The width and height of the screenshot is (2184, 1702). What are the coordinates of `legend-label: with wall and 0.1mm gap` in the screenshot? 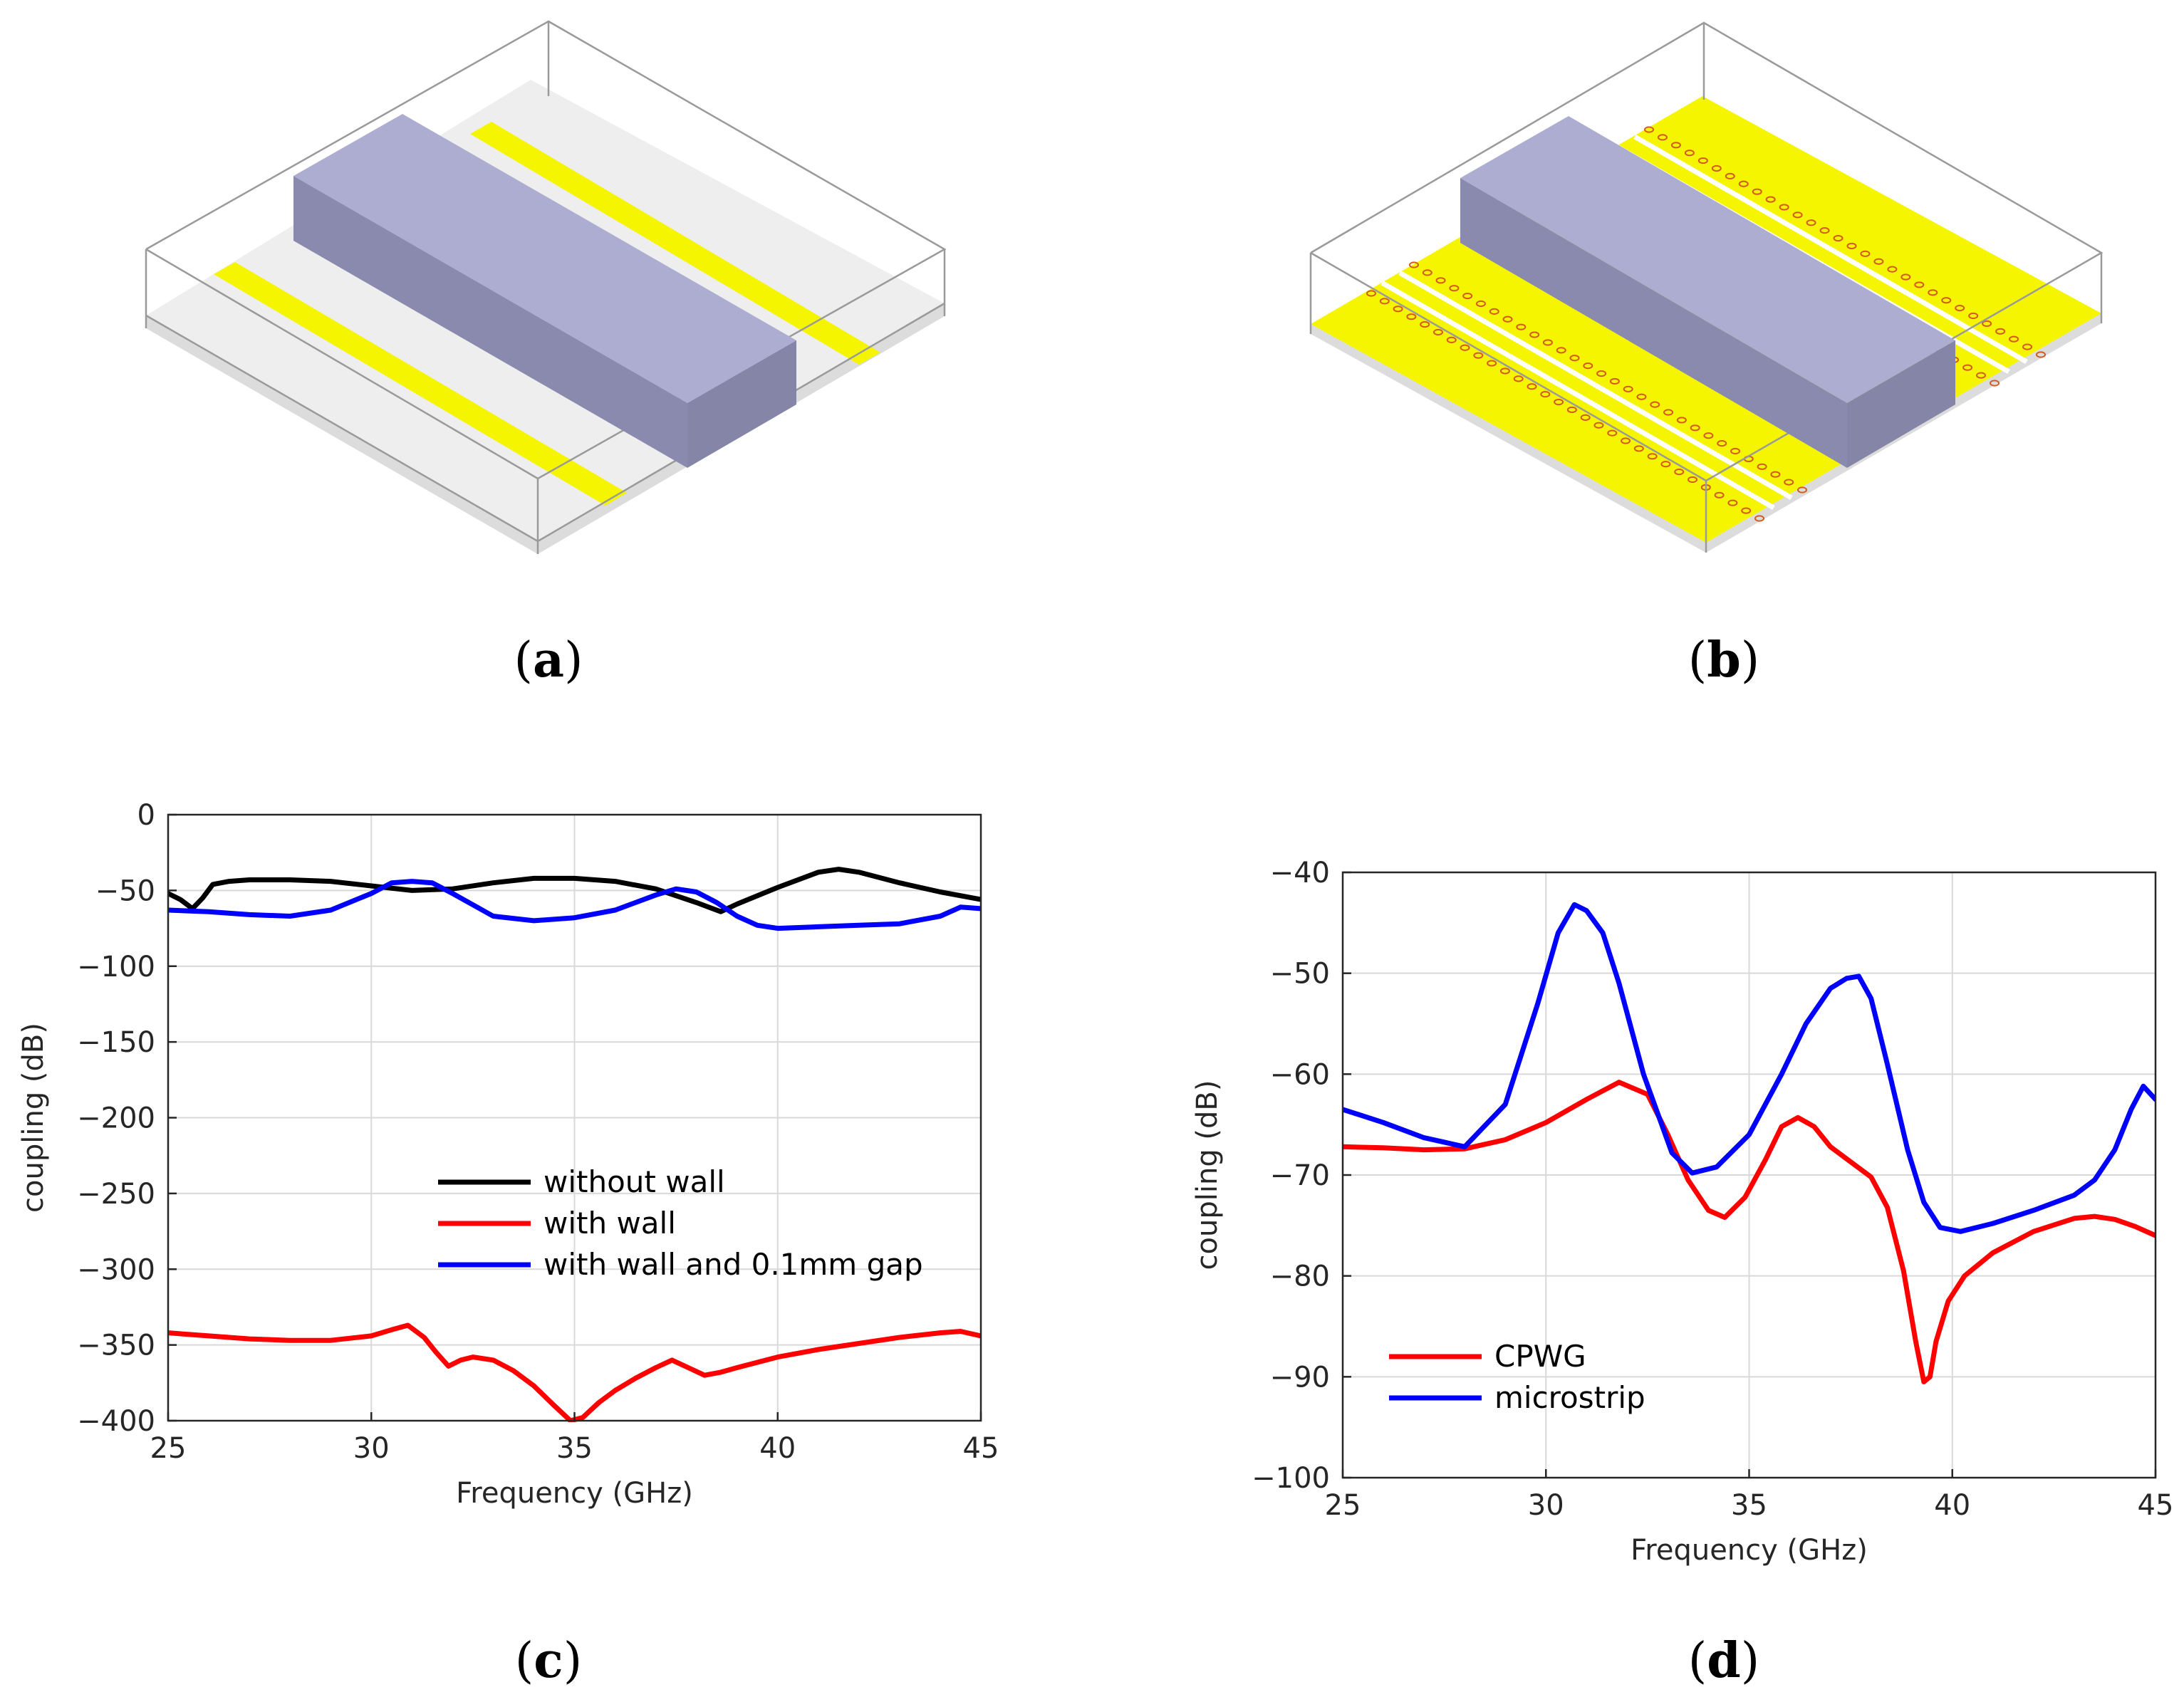 It's located at (733, 1264).